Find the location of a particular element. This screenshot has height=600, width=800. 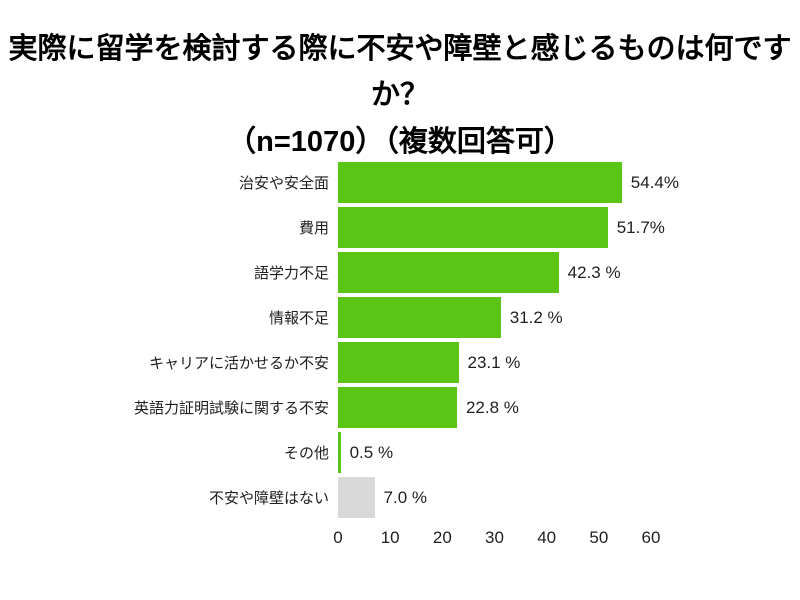

bar-track: 0.5 % is located at coordinates (494, 452).